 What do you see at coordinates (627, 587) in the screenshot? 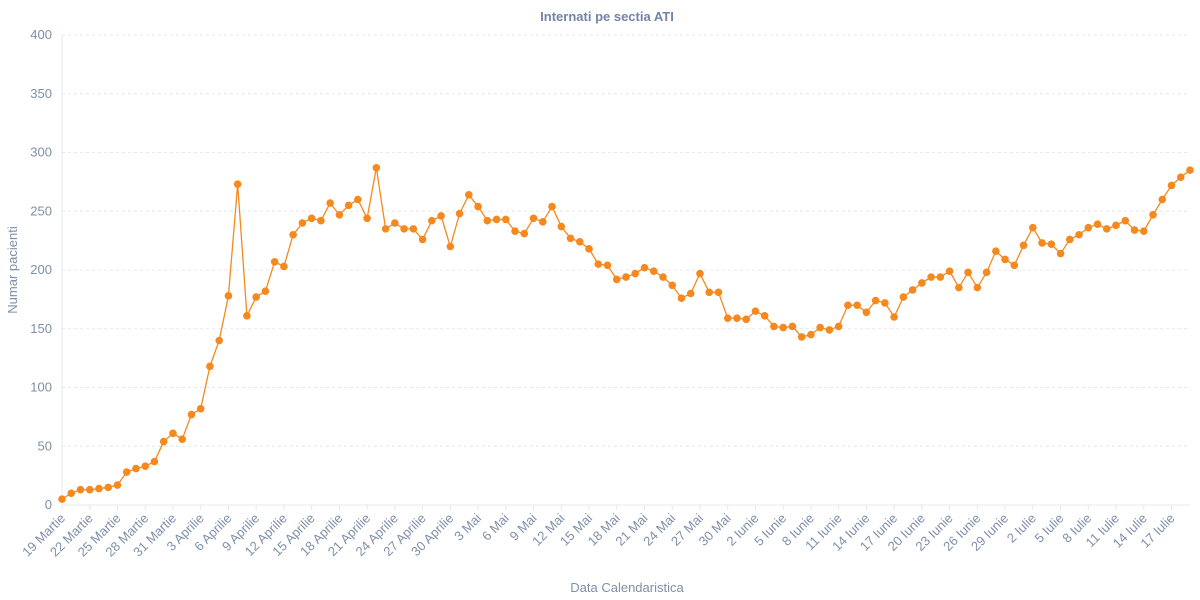
I see `x-axis-title: Data Calendaristica` at bounding box center [627, 587].